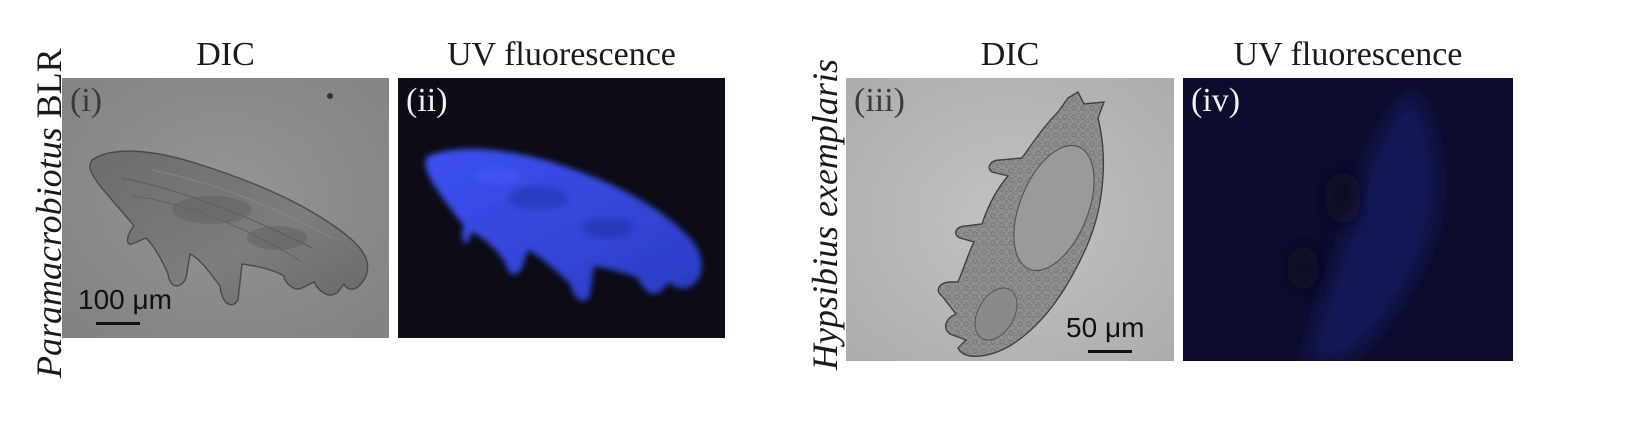 The image size is (1635, 435). What do you see at coordinates (1010, 54) in the screenshot?
I see `column-title-dic-2: DIC` at bounding box center [1010, 54].